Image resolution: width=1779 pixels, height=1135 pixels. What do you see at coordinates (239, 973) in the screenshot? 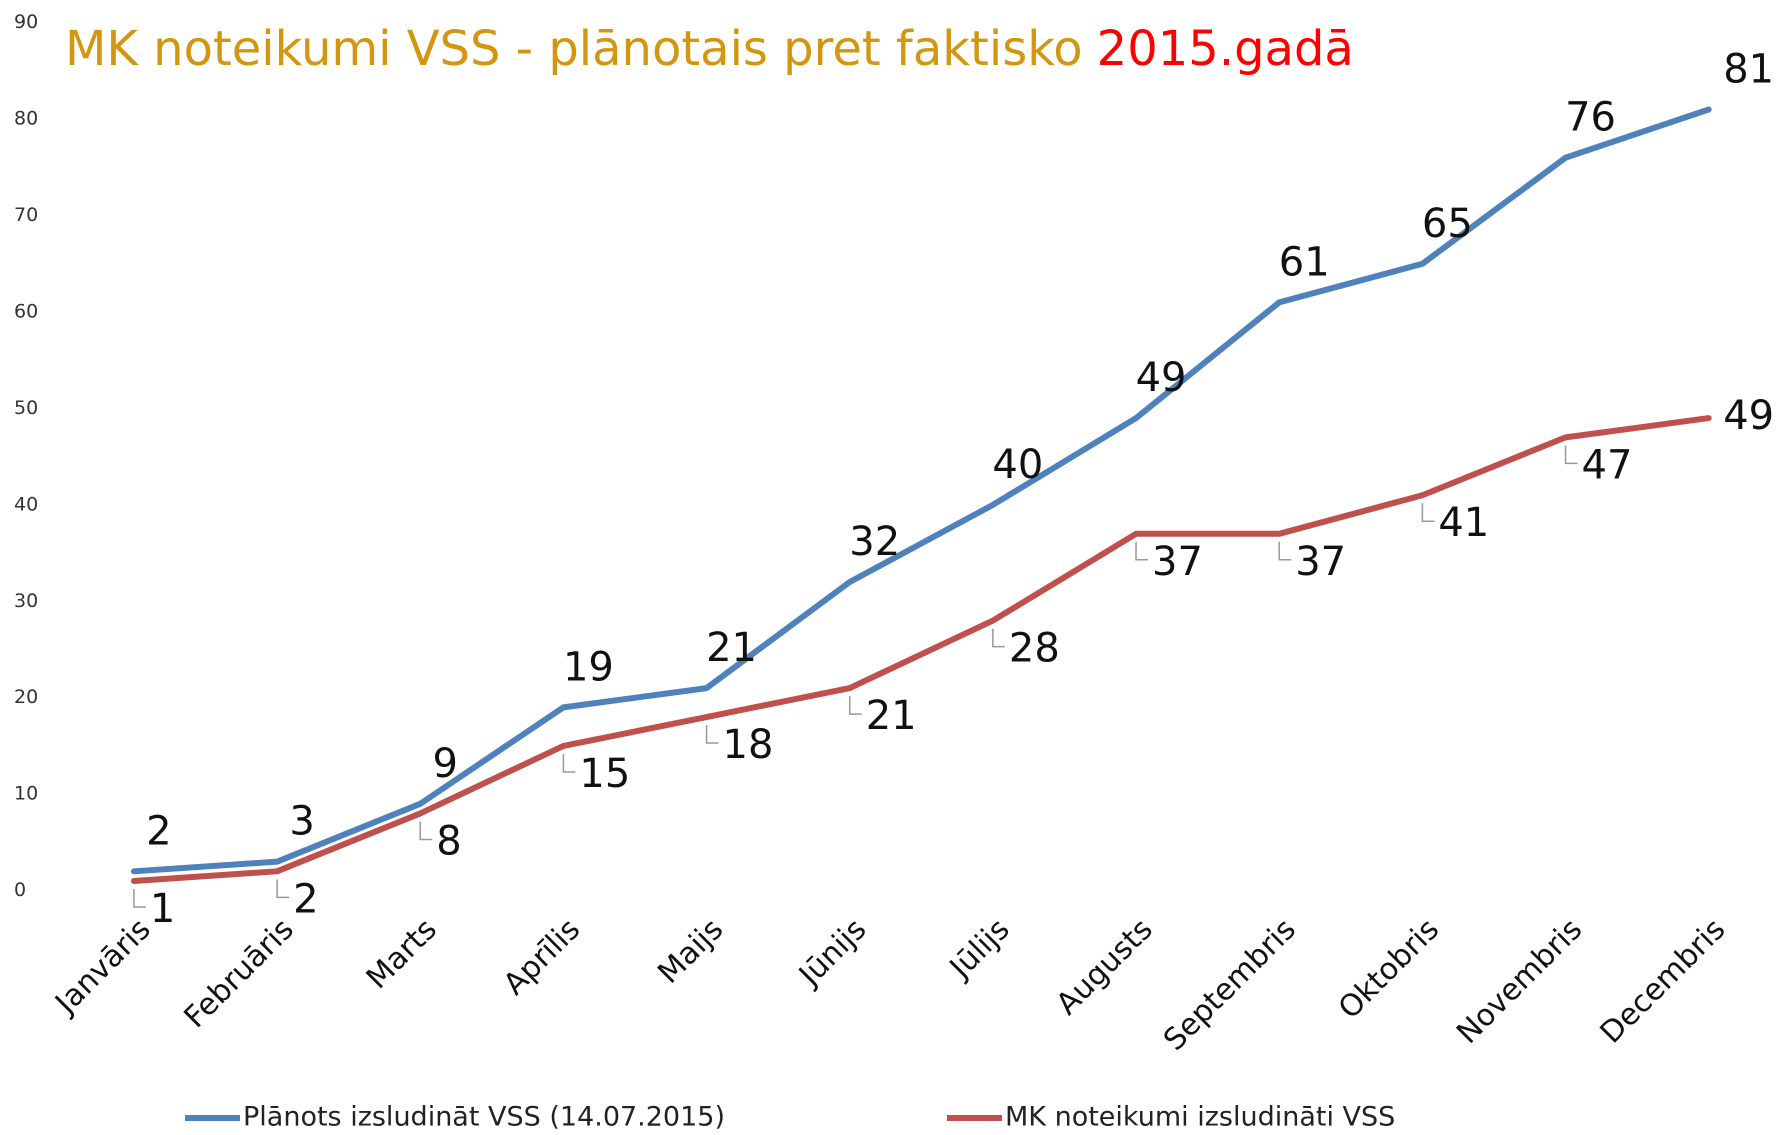
I see `x-tick-label: Februāris` at bounding box center [239, 973].